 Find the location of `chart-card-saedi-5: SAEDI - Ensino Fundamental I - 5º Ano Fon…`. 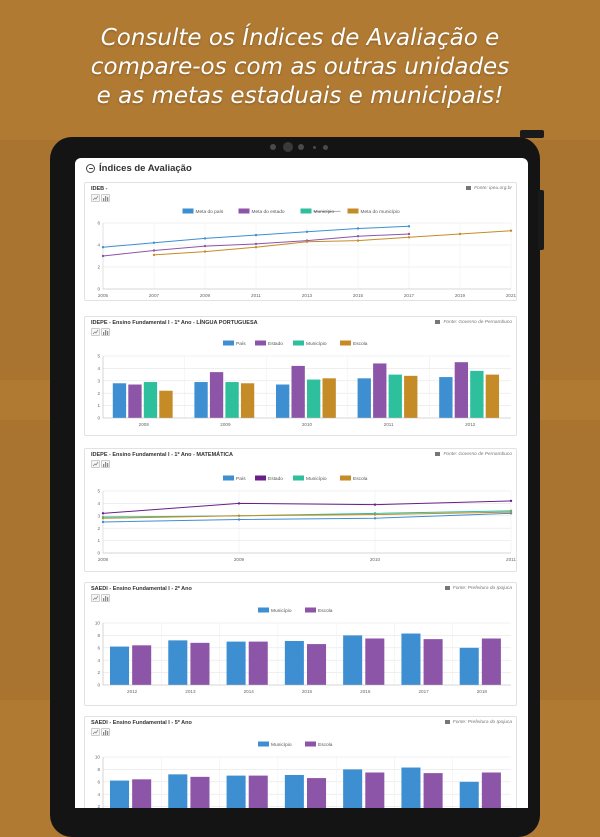

chart-card-saedi-5: SAEDI - Ensino Fundamental I - 5º Ano Fon… is located at coordinates (300, 762).